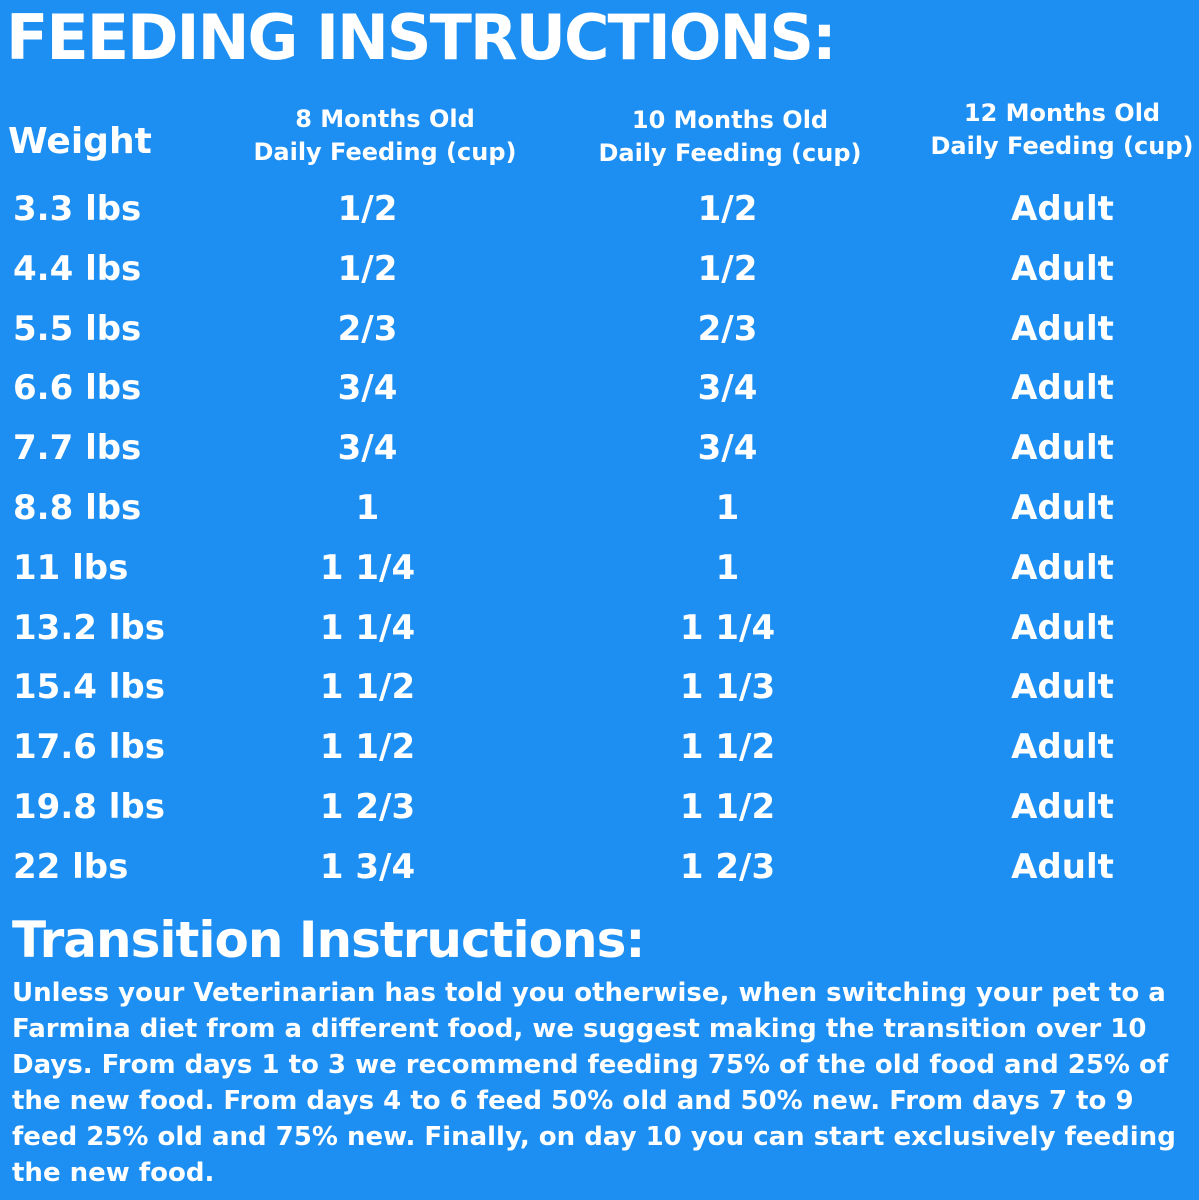  What do you see at coordinates (77, 448) in the screenshot?
I see `weight-cell: 7.7 lbs` at bounding box center [77, 448].